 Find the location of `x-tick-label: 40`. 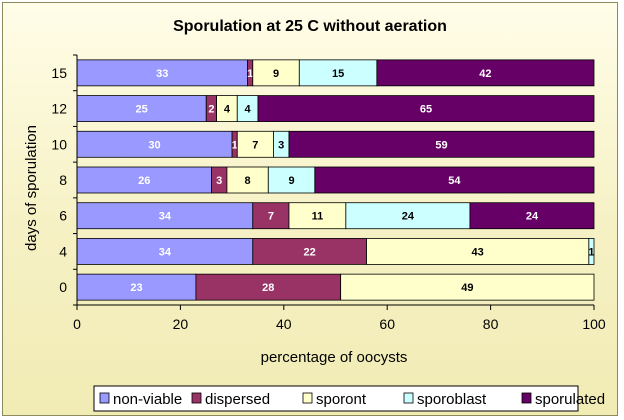

x-tick-label: 40 is located at coordinates (284, 324).